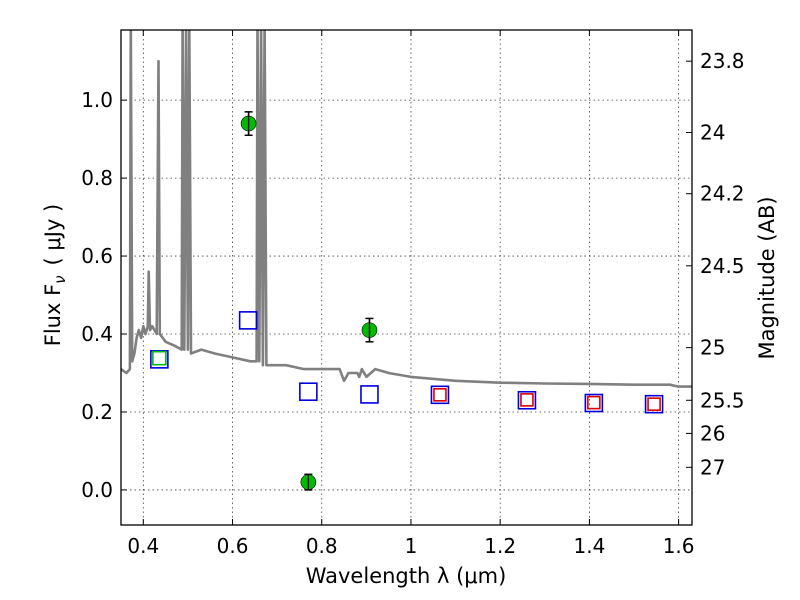 The image size is (800, 600). Describe the element at coordinates (679, 546) in the screenshot. I see `x-tick-label: 1.6` at that location.